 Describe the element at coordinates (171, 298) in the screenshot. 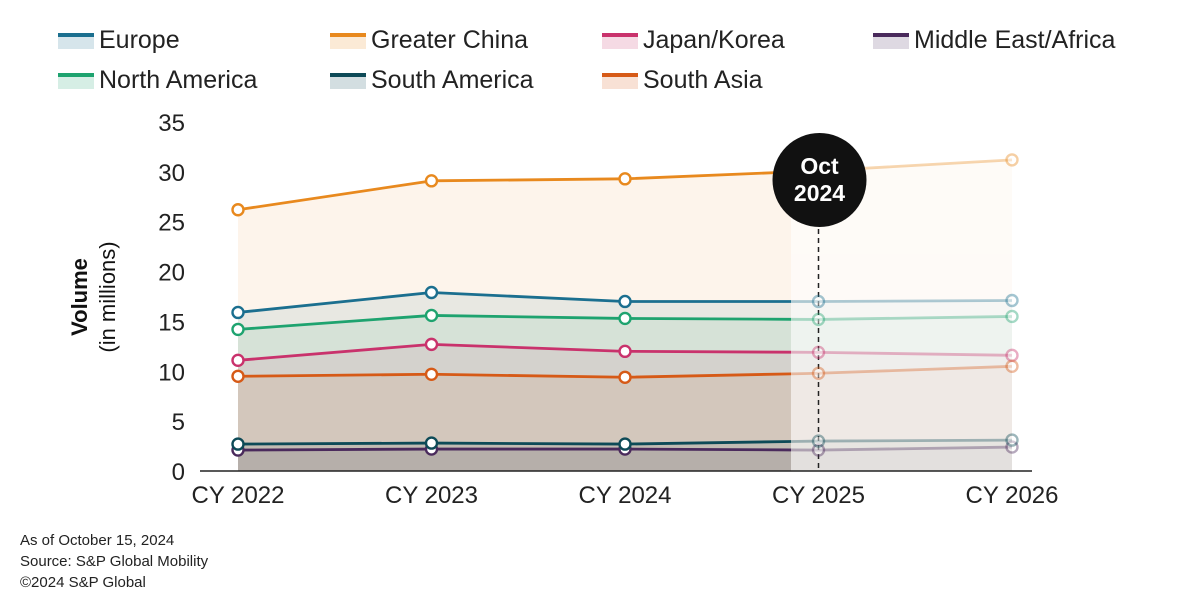

I see `y-axis: 0 5 10 15 20 25 30 35` at that location.